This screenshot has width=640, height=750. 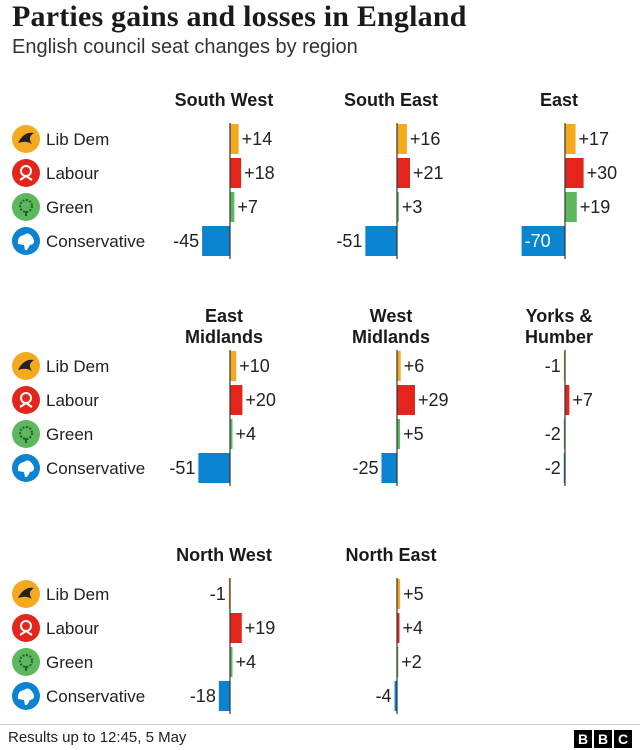 I want to click on data-label: +17, so click(x=594, y=139).